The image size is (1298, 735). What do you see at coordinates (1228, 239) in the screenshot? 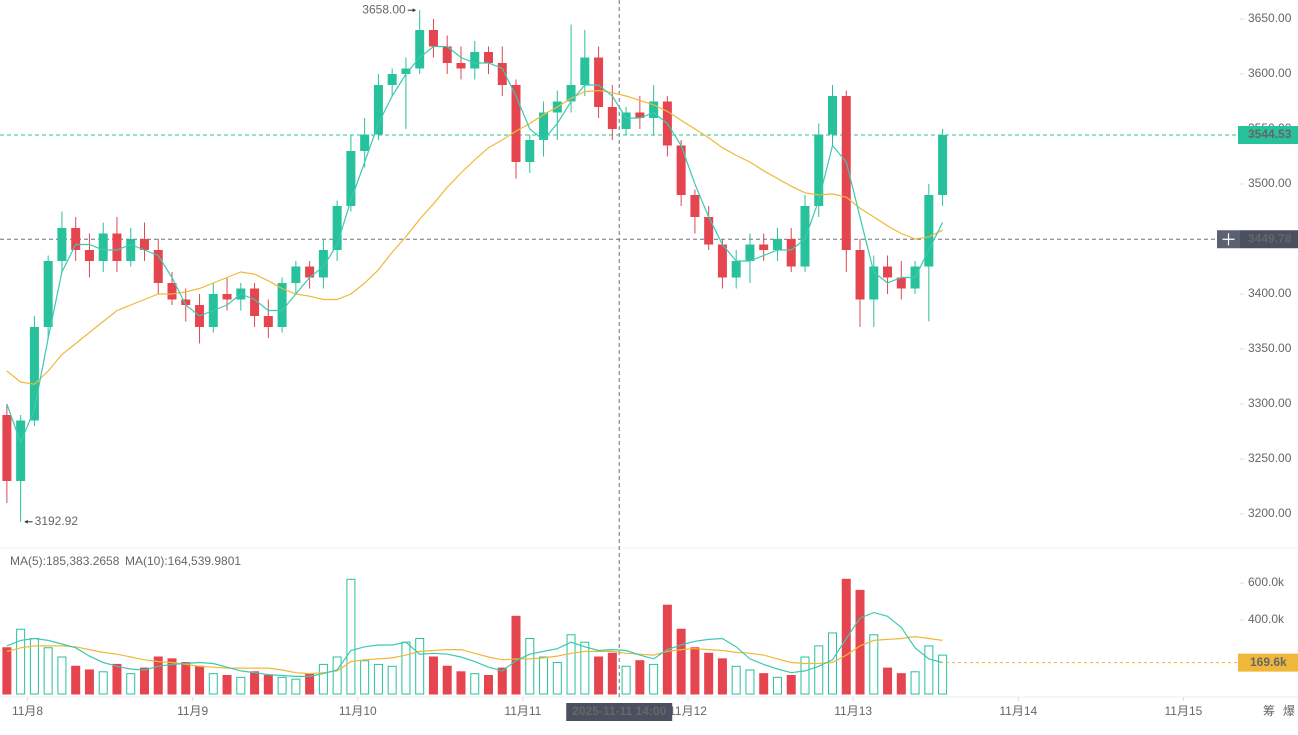
I see `plus-icon` at bounding box center [1228, 239].